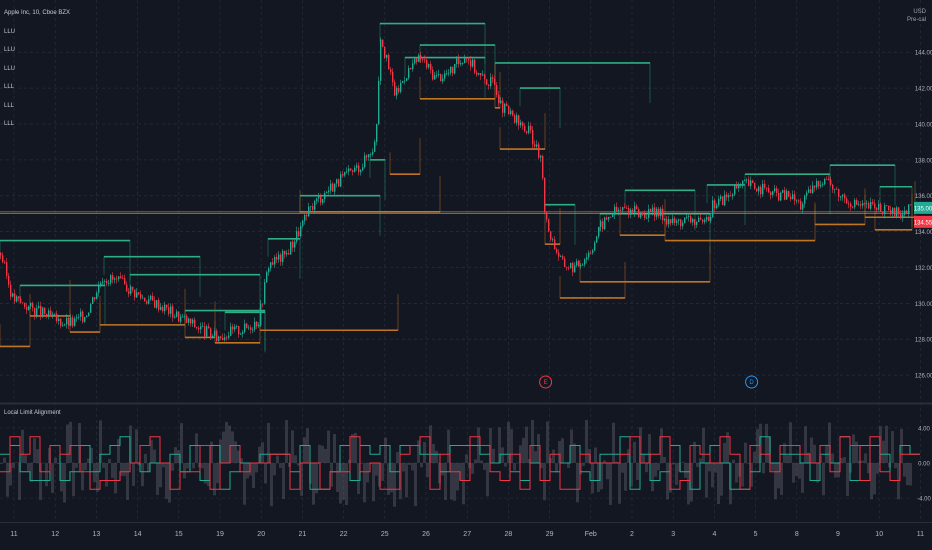  I want to click on upper-limit-step, so click(862, 185).